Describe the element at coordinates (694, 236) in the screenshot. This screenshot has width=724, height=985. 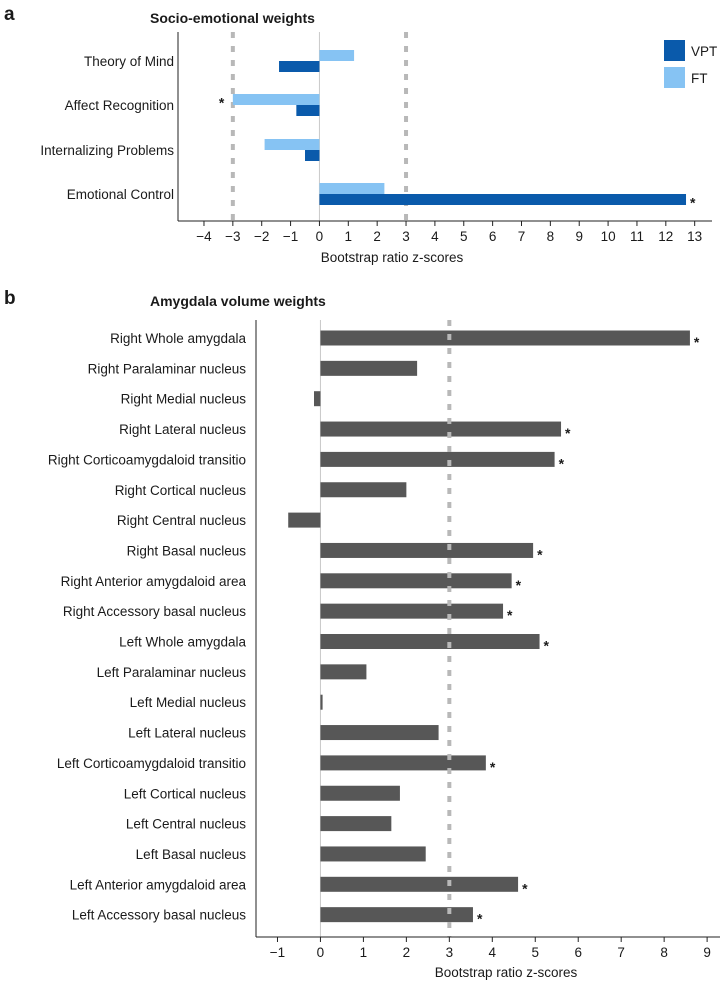
I see `panel-a-x-tick-label: 13` at that location.